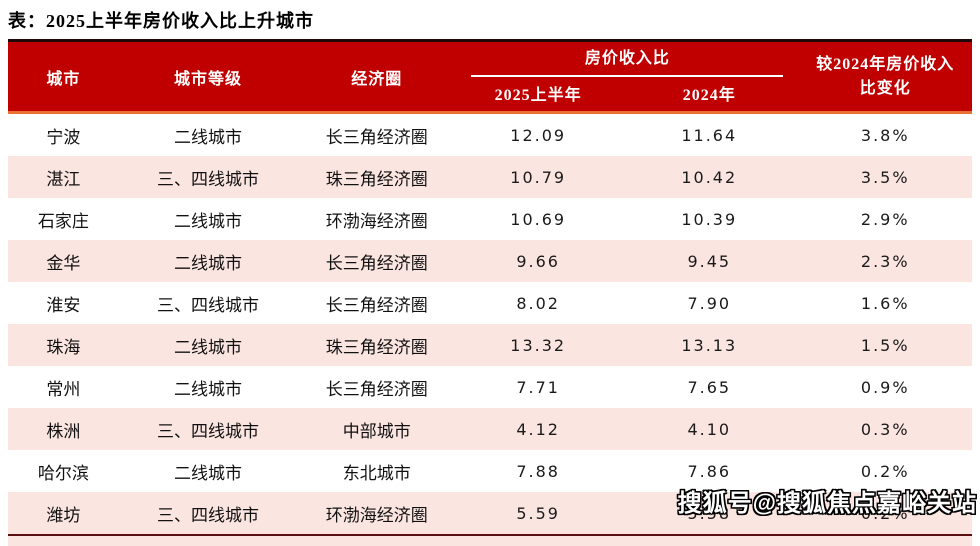 This screenshot has width=980, height=546. I want to click on cell-change: 0.3%, so click(885, 429).